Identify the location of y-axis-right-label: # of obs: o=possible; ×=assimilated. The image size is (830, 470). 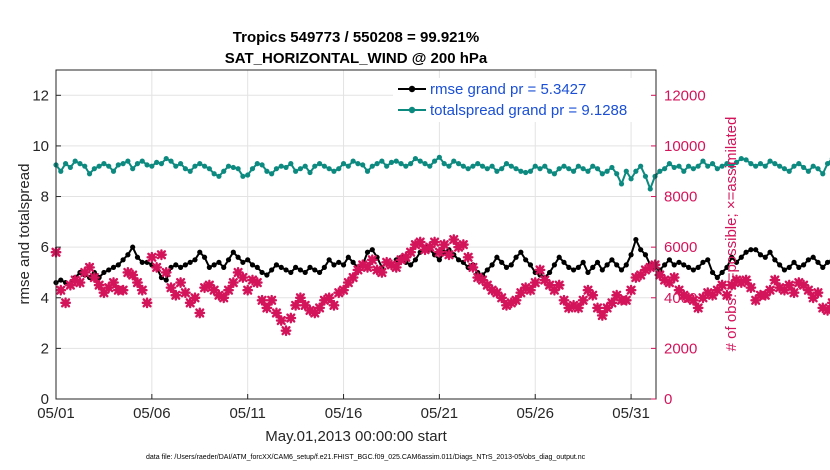
(731, 234).